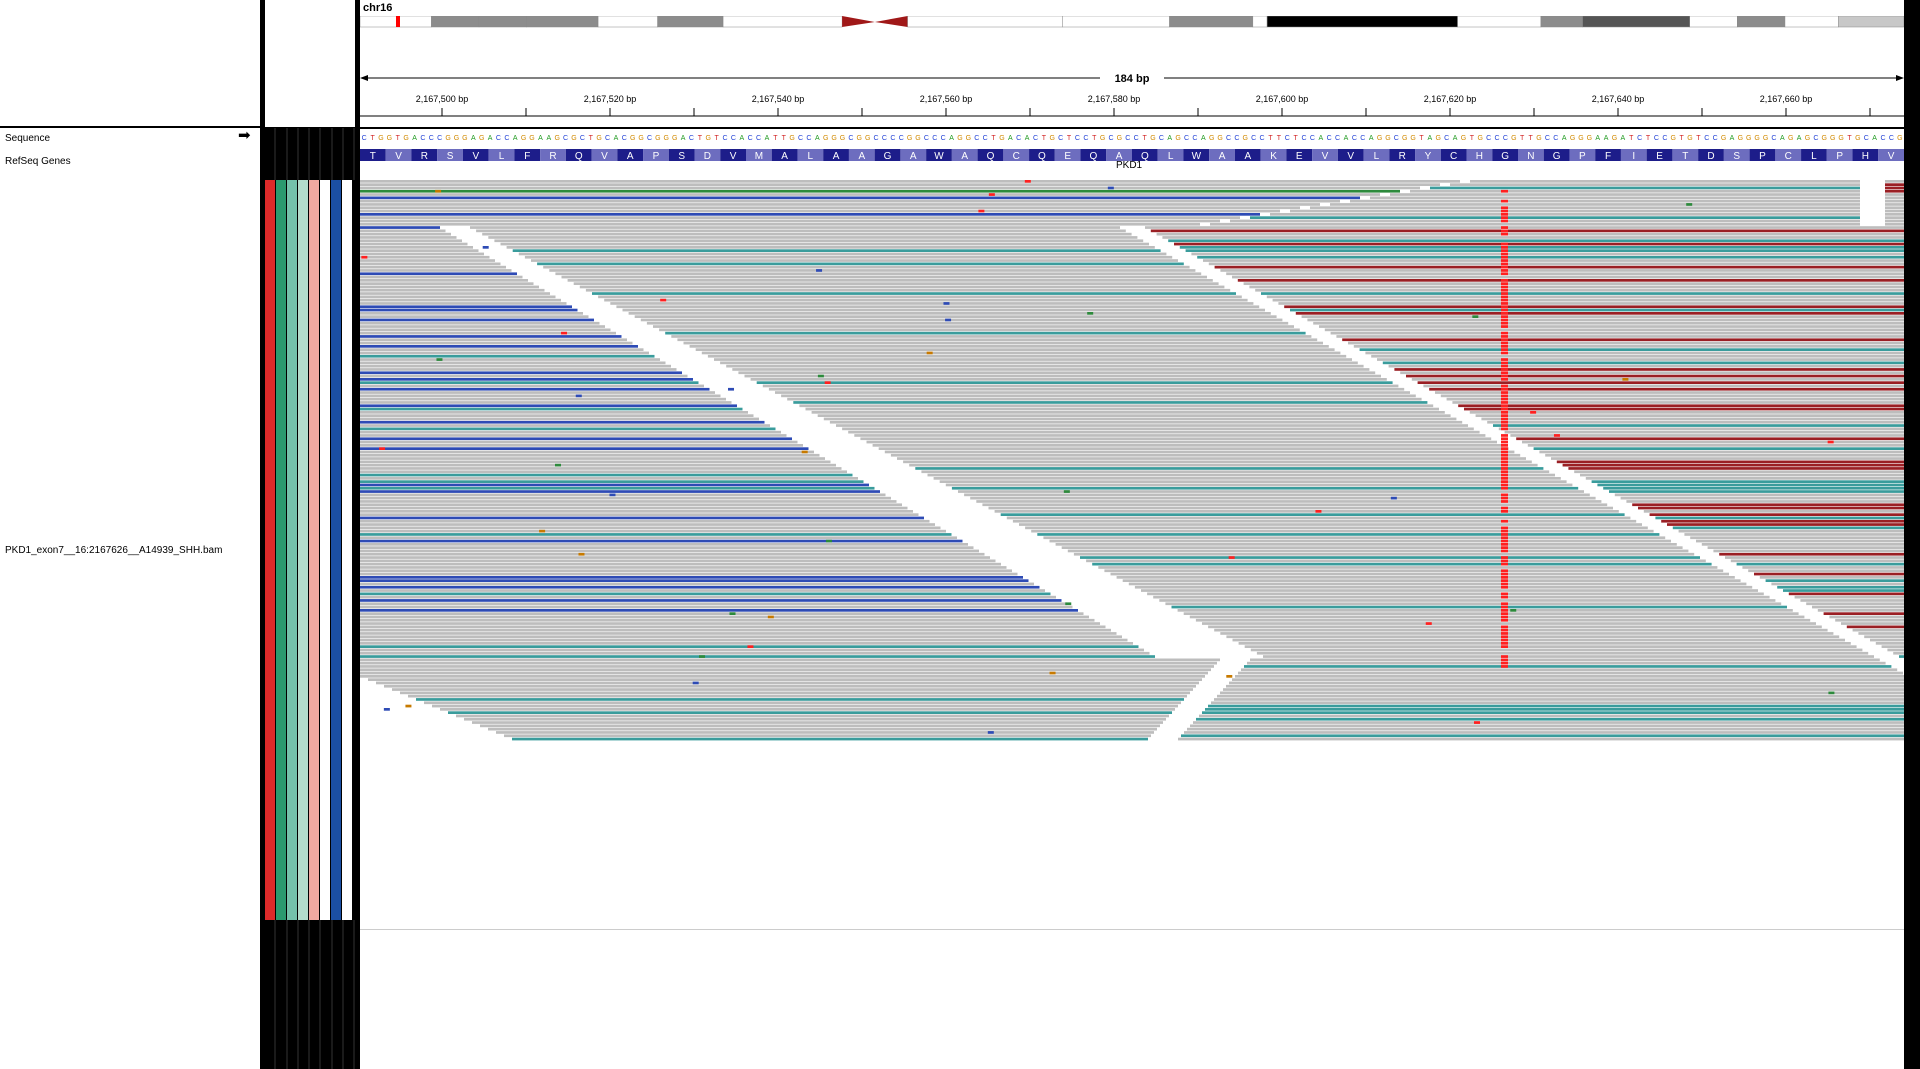 The image size is (1920, 1069). I want to click on current-region-marker, so click(398, 21).